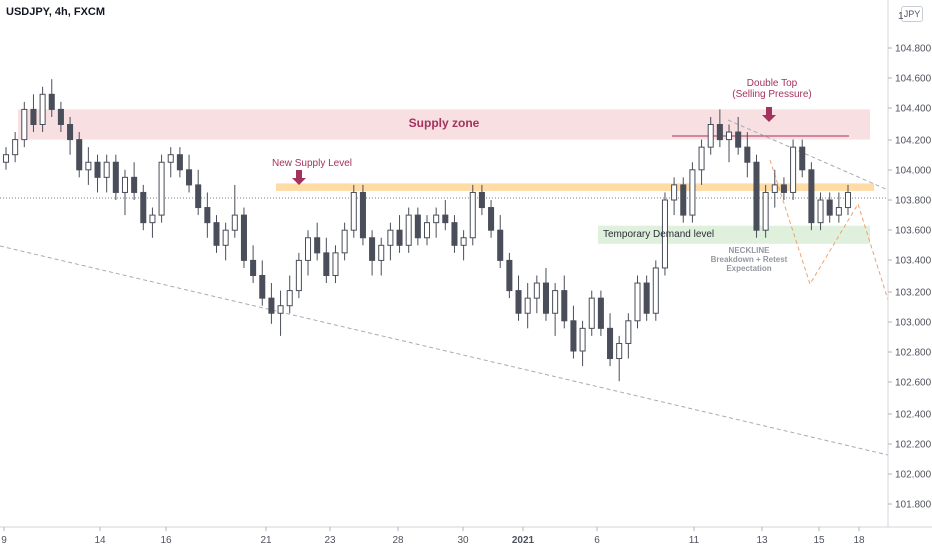 This screenshot has height=550, width=932. I want to click on time-tick-label: 6, so click(597, 540).